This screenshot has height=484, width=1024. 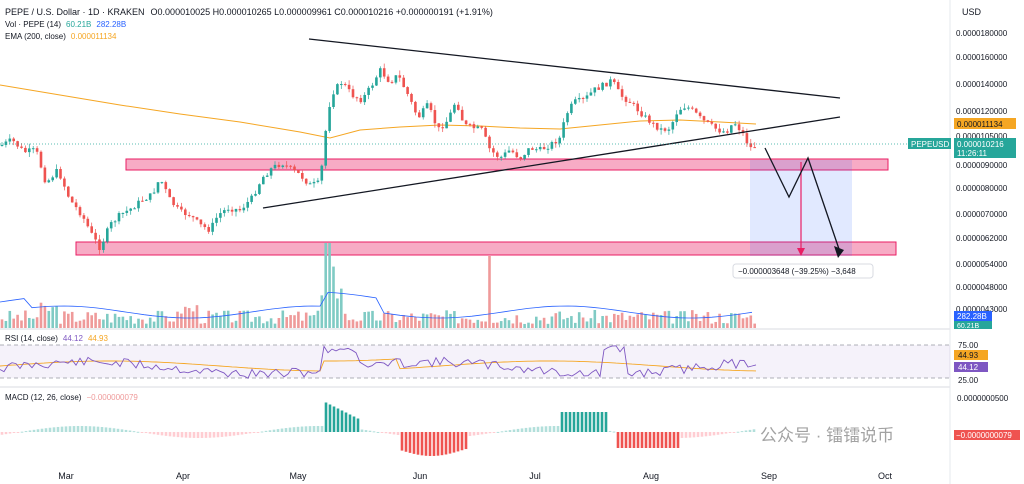 What do you see at coordinates (475, 361) in the screenshot?
I see `rsi-band` at bounding box center [475, 361].